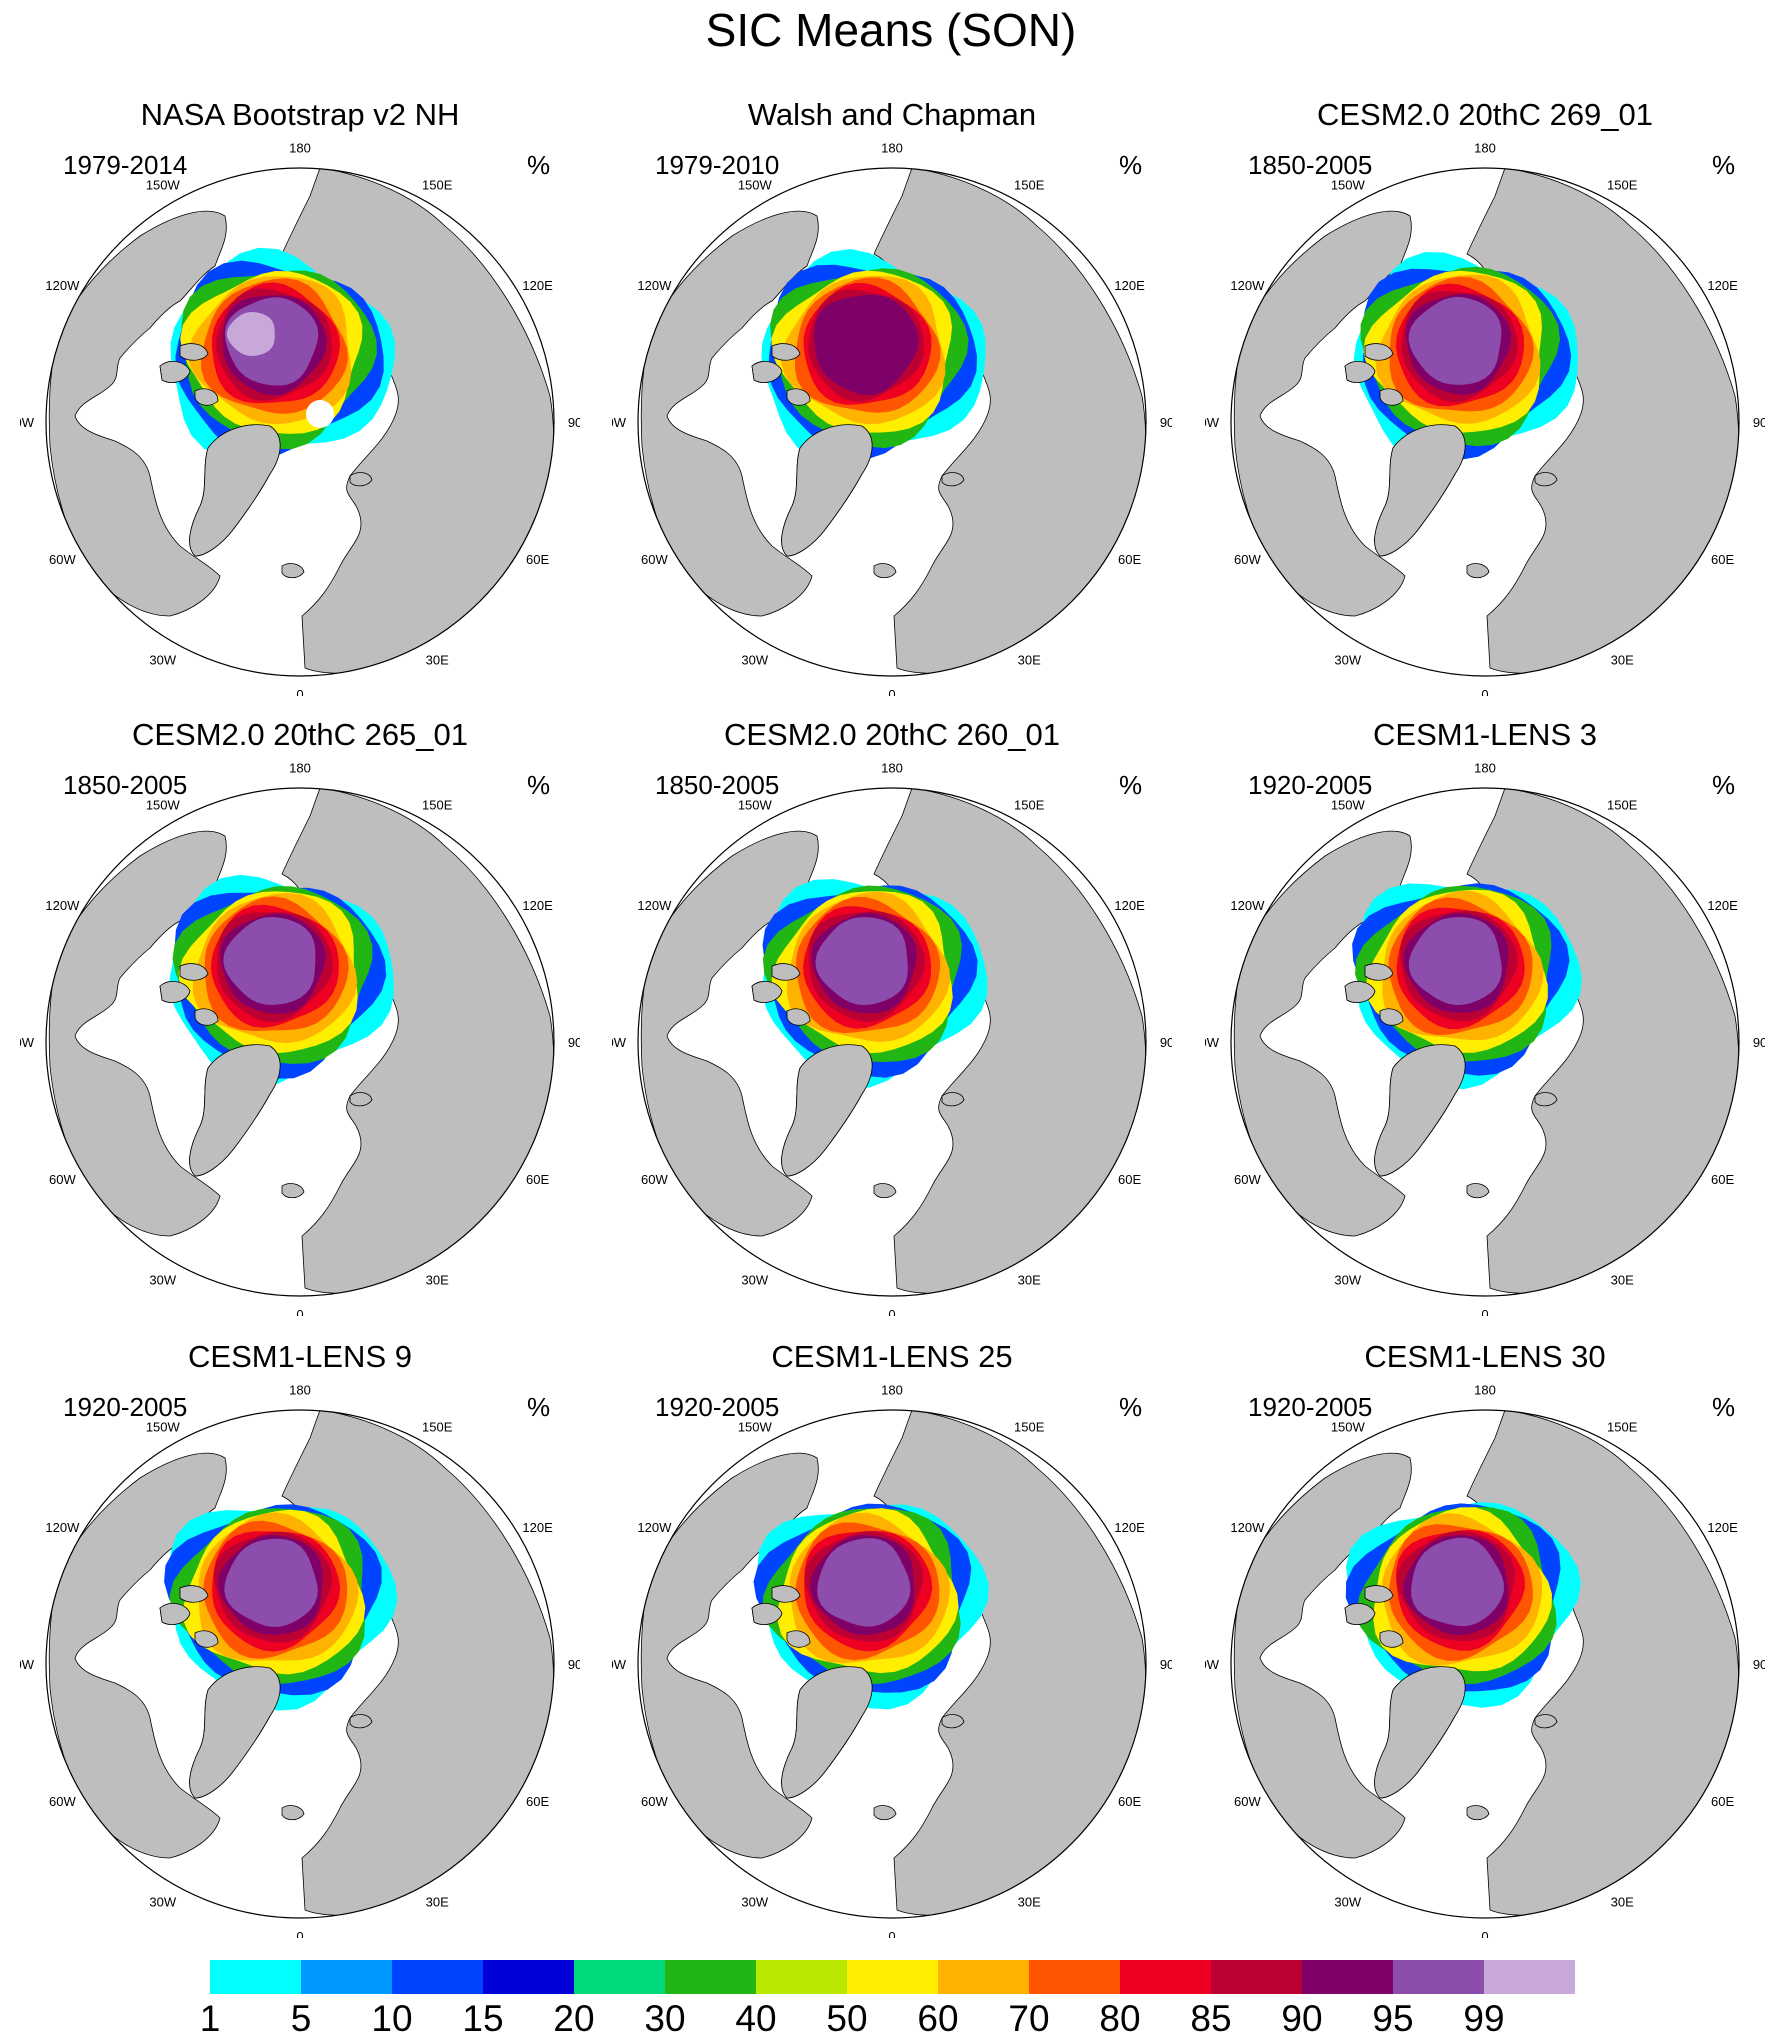 This screenshot has height=2043, width=1782. Describe the element at coordinates (1393, 2018) in the screenshot. I see `colorbar-tick-label: 95` at that location.